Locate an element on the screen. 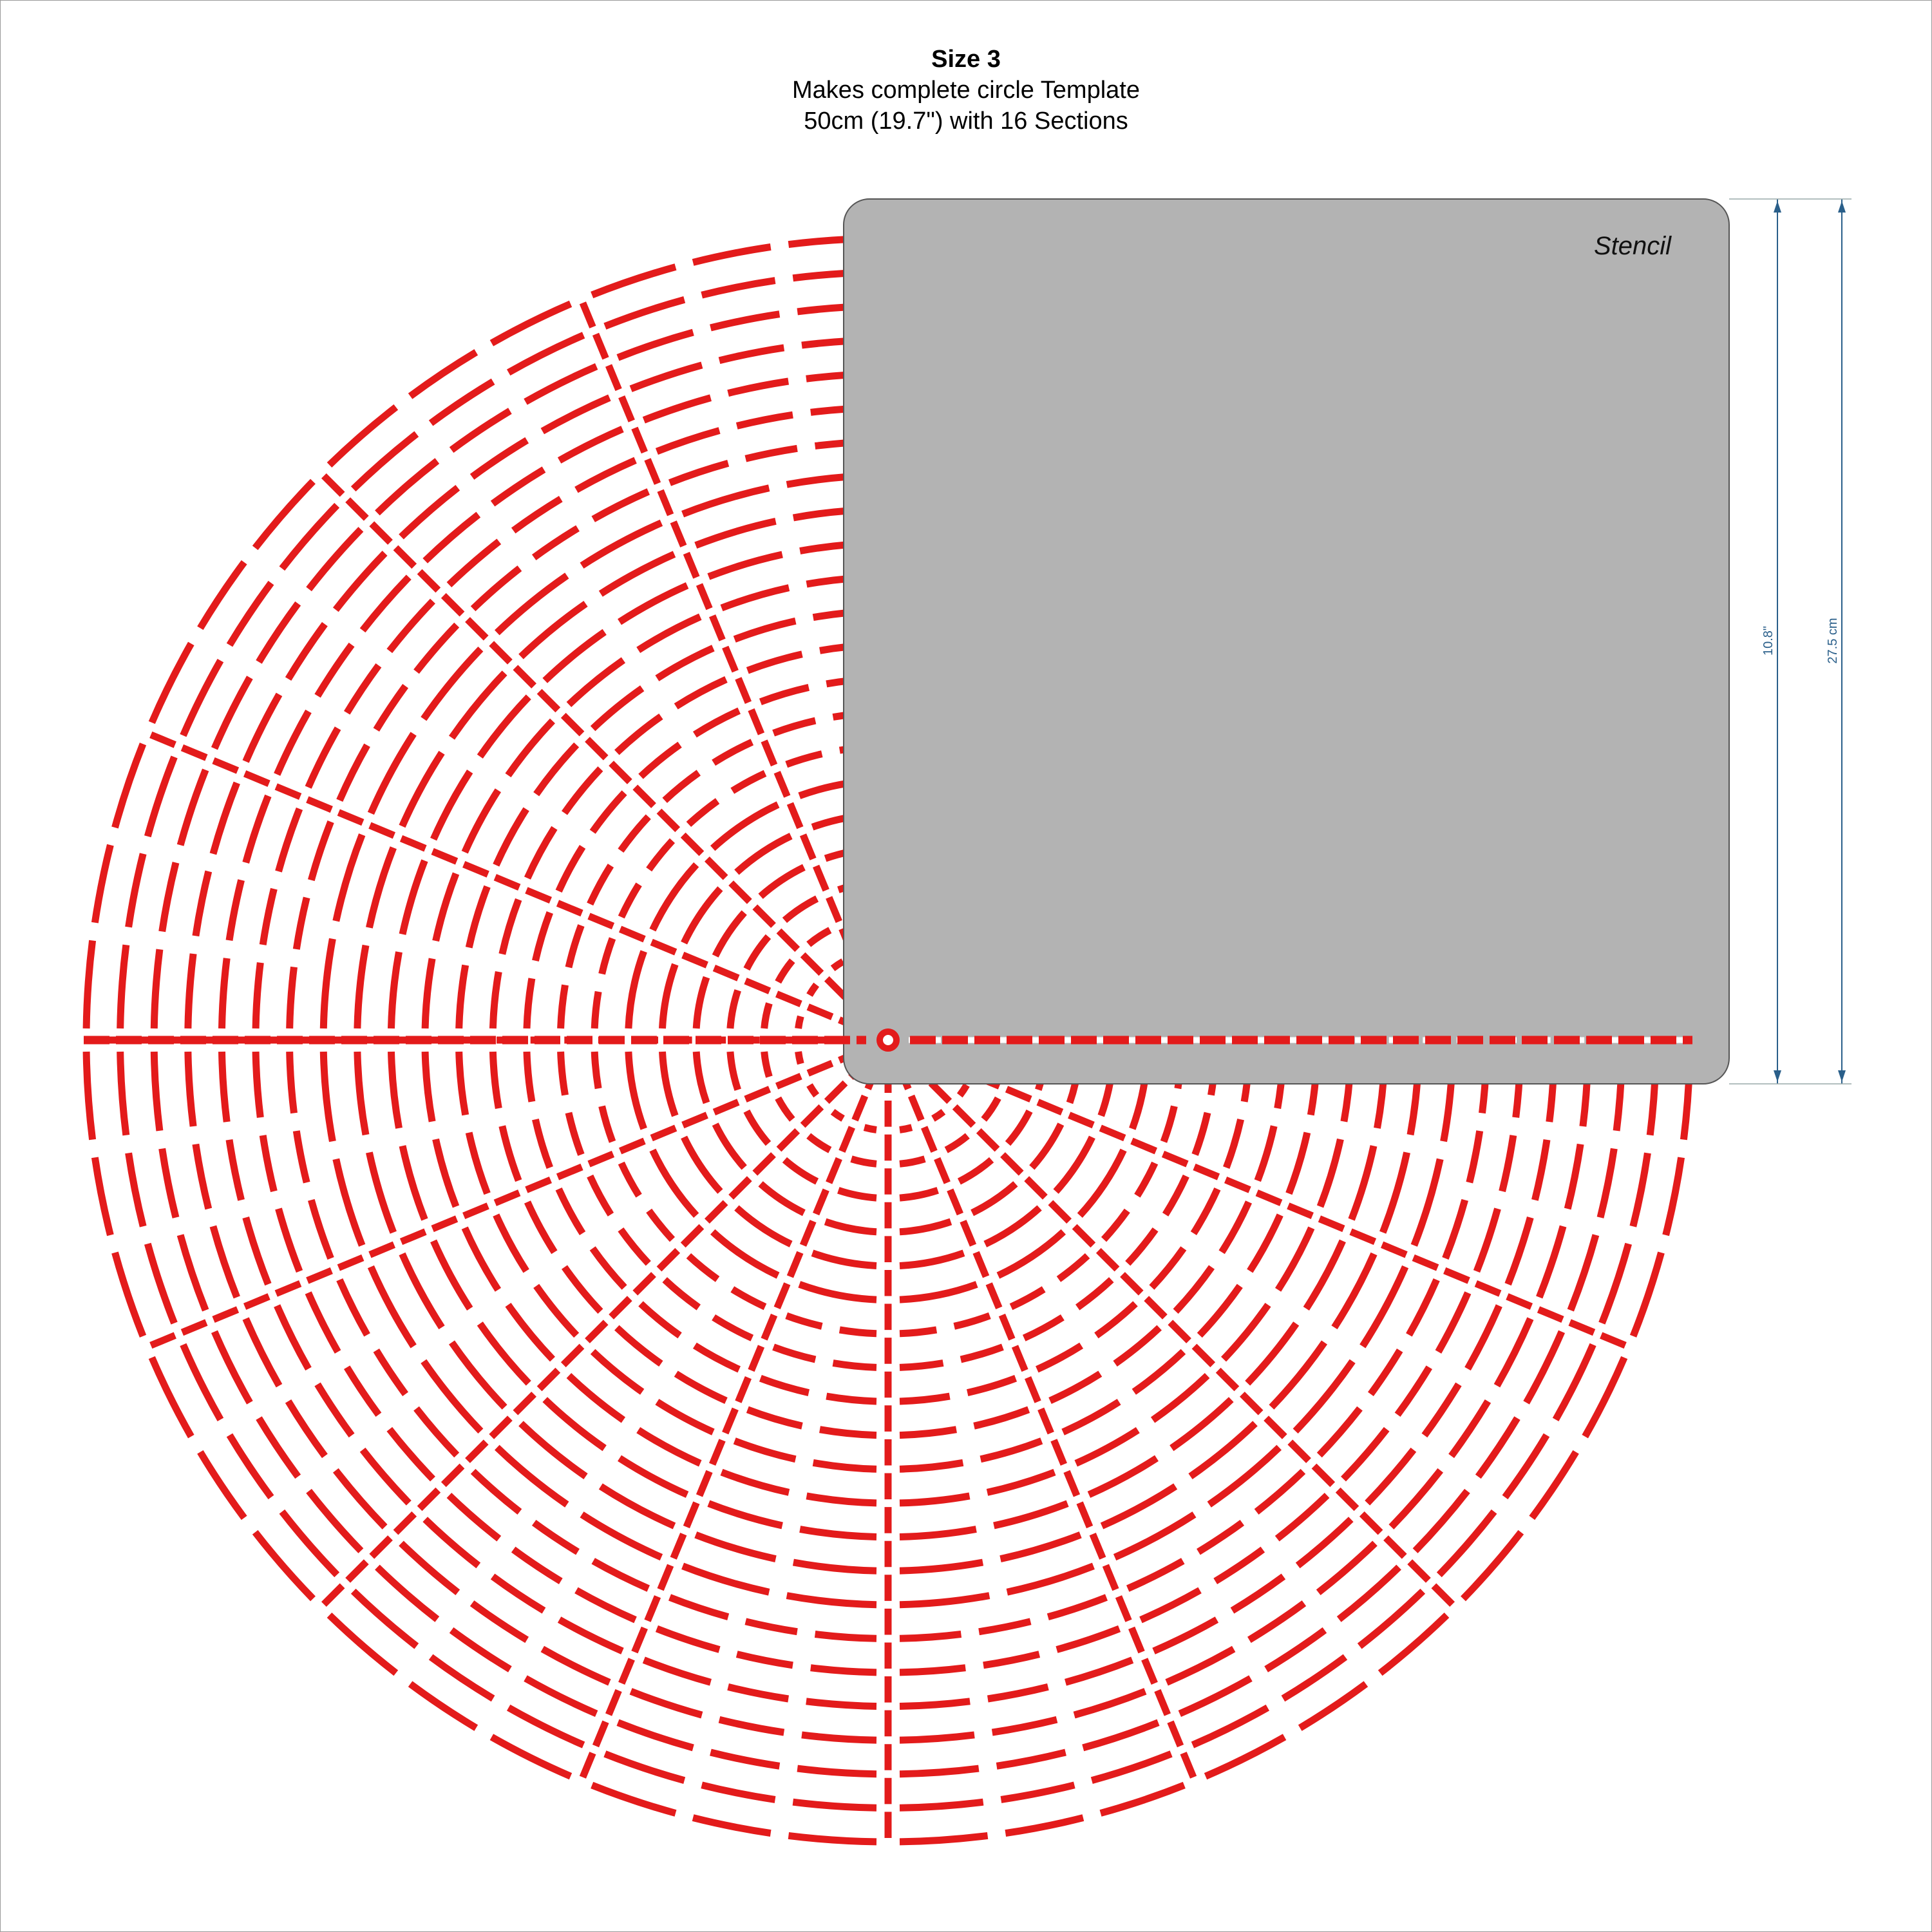  arrow-down-icon is located at coordinates (1842, 1076).